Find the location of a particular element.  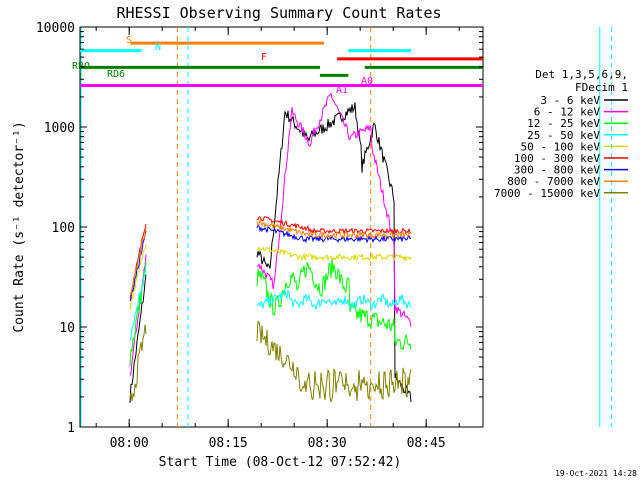

legend-header-2: FDecim 1 is located at coordinates (601, 87).